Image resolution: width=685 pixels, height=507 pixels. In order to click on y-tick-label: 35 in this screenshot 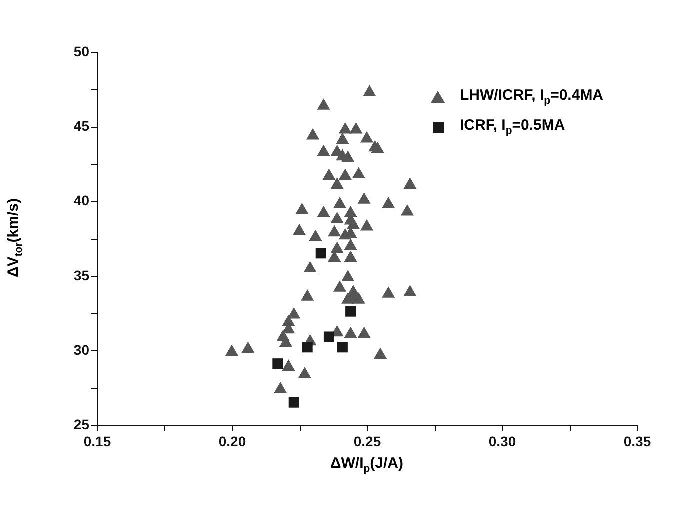, I will do `click(82, 275)`.